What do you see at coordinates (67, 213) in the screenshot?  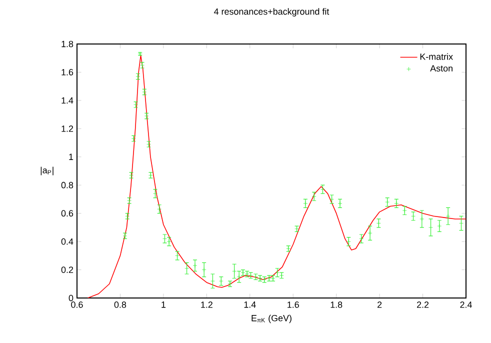 I see `y-tick-label: 0.6` at bounding box center [67, 213].